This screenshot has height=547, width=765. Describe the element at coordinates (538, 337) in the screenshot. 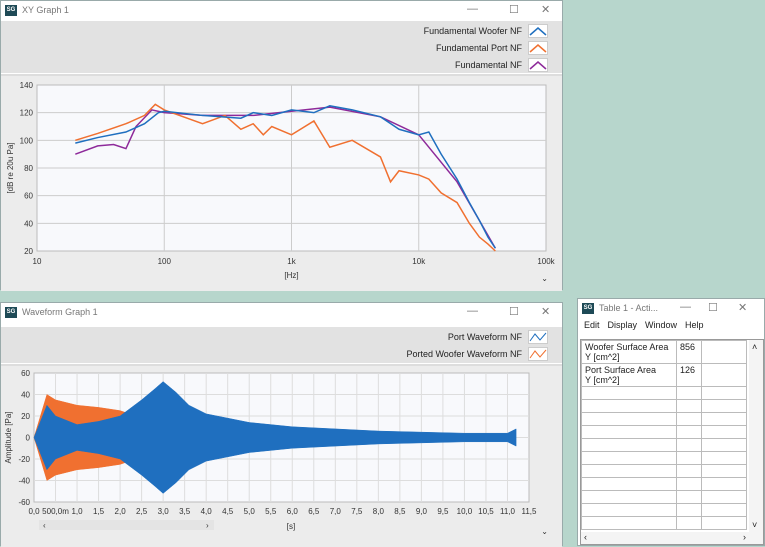

I see `wave-swatch-icon` at that location.